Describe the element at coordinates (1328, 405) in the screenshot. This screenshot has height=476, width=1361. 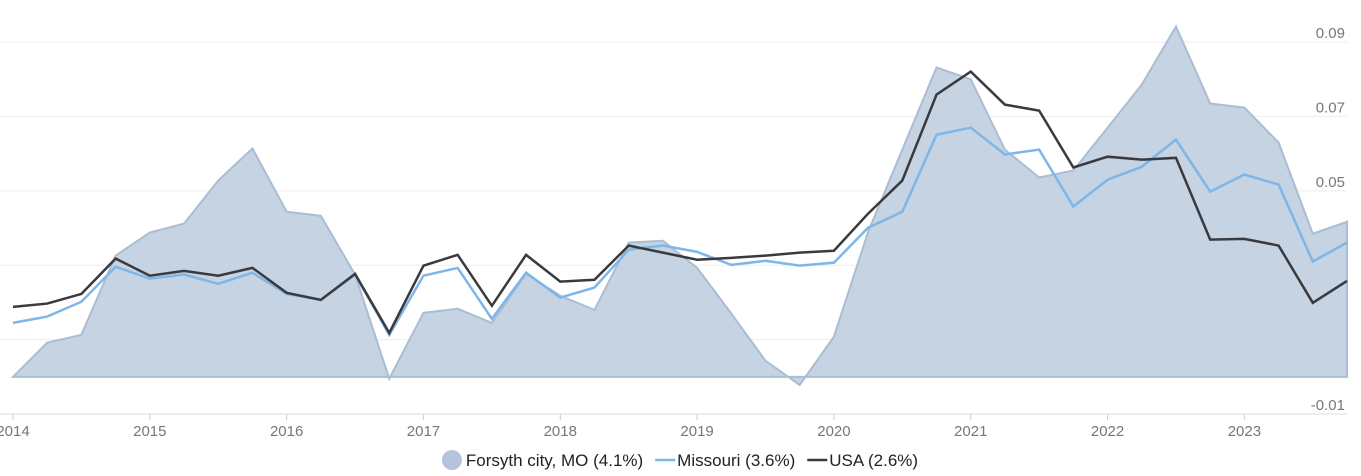
I see `y-tick-label: -0.01` at that location.